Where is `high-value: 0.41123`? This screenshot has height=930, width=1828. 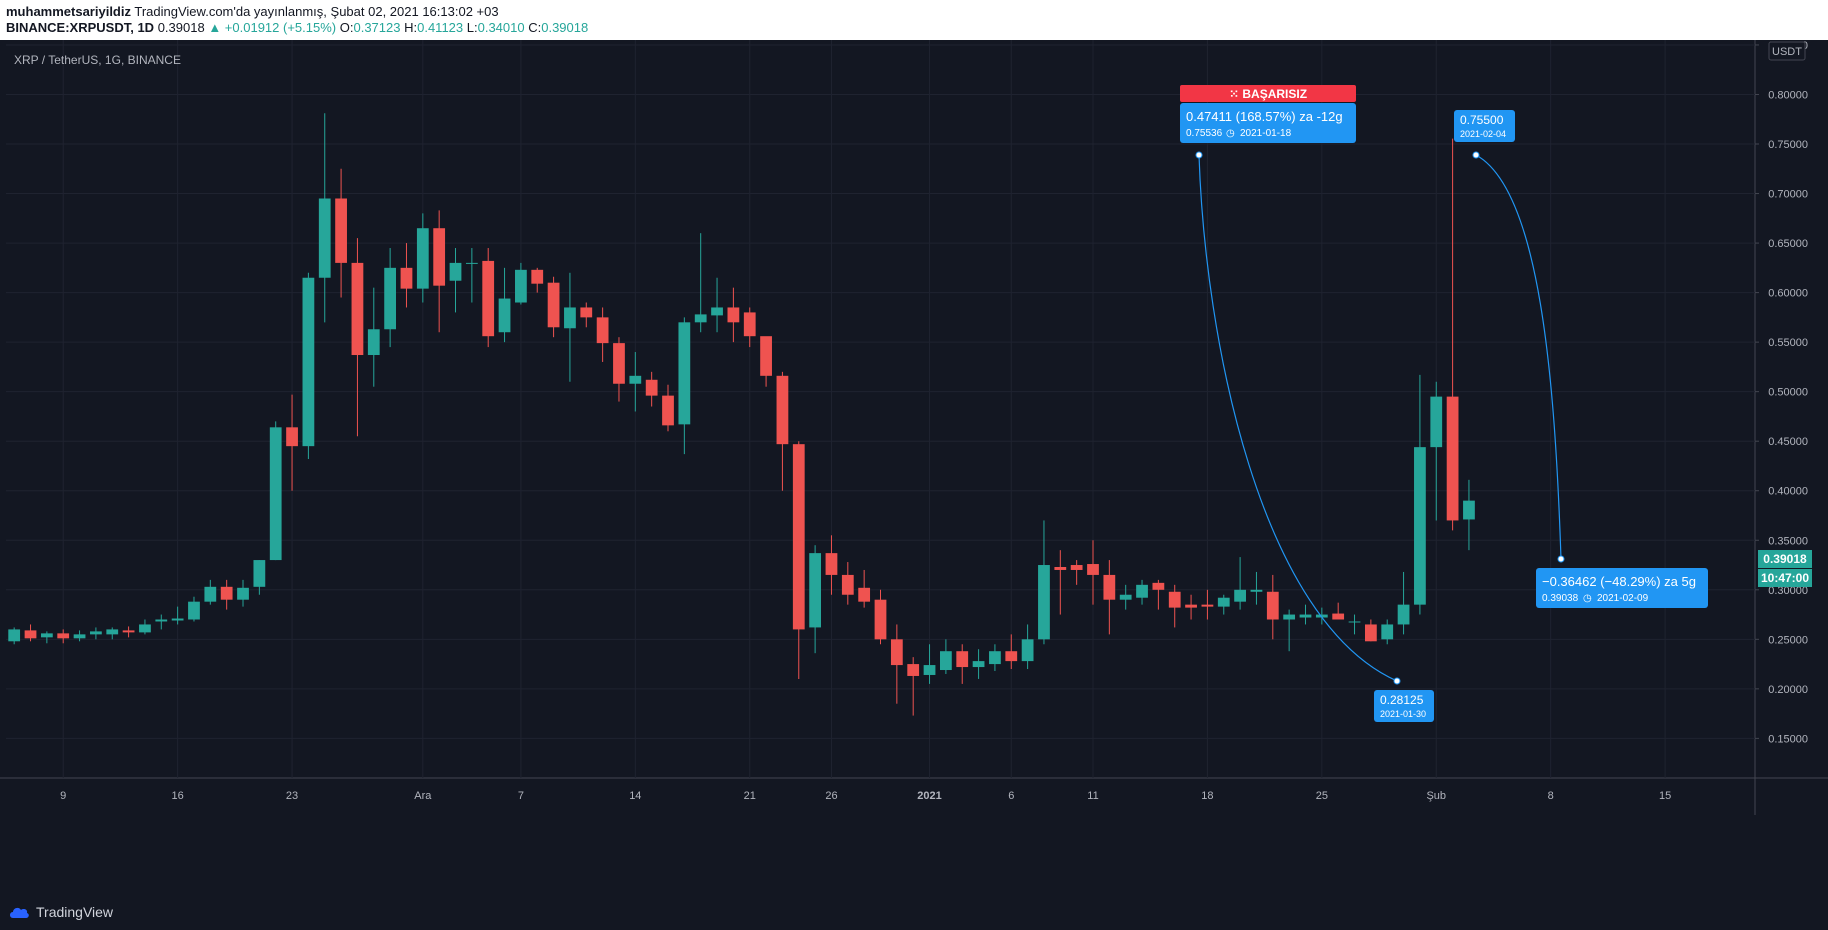 high-value: 0.41123 is located at coordinates (440, 27).